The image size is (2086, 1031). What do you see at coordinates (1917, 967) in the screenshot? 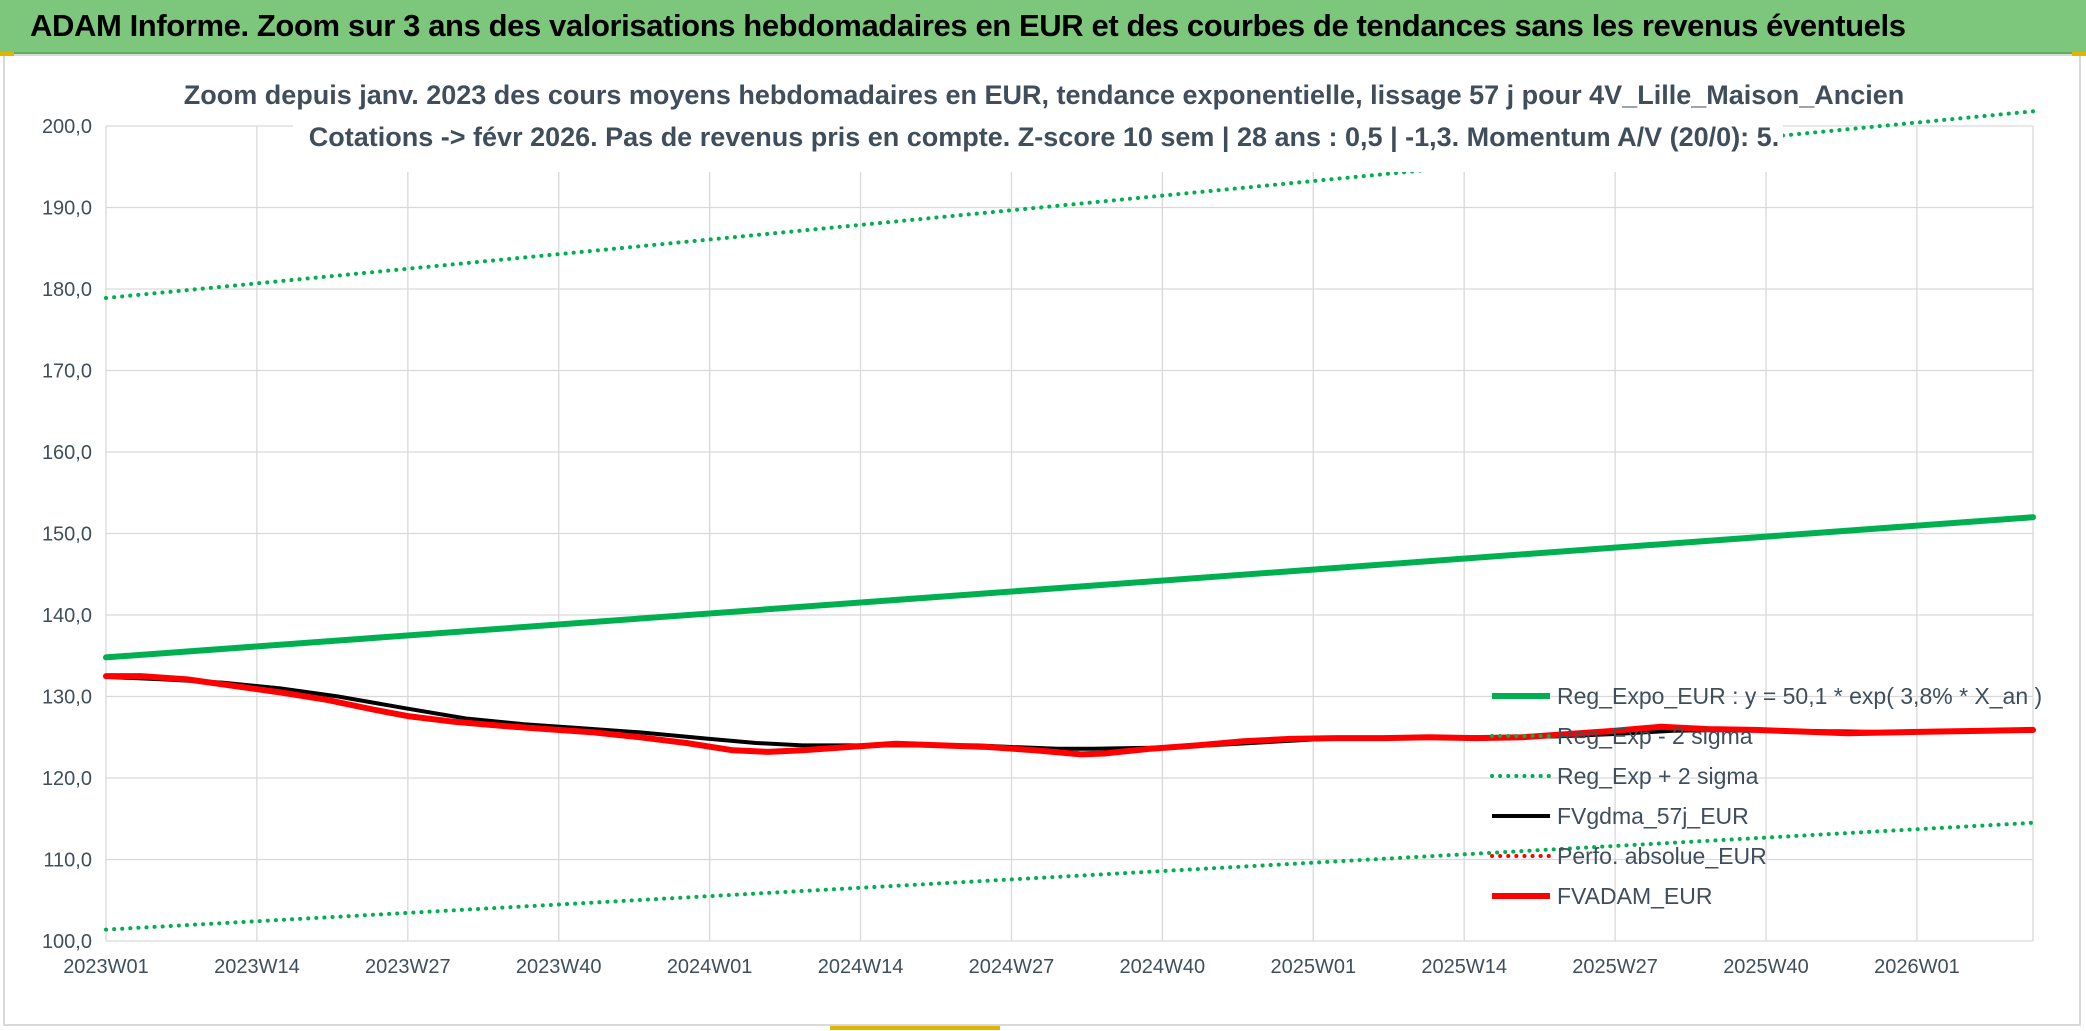
I see `x-tick-label: 2026W01` at bounding box center [1917, 967].